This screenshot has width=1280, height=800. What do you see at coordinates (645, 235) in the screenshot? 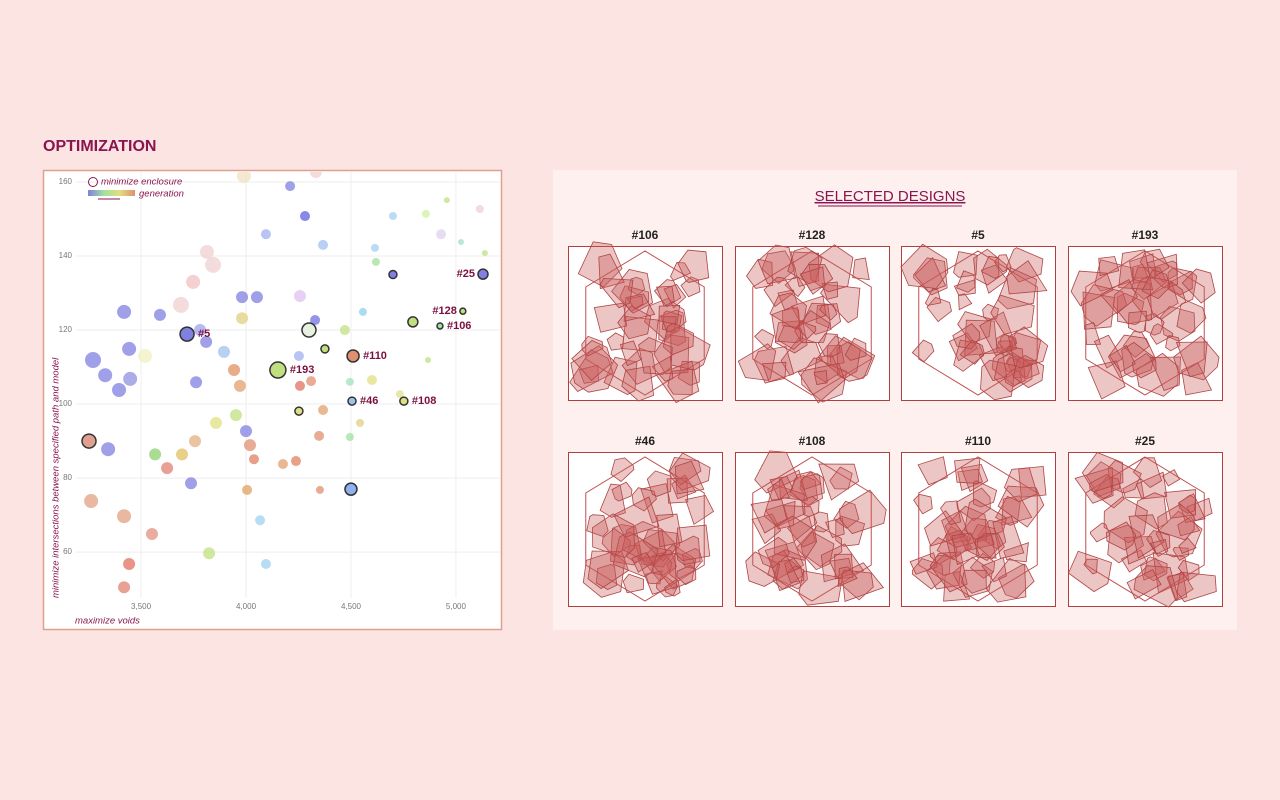
I see `design-label: #106` at bounding box center [645, 235].